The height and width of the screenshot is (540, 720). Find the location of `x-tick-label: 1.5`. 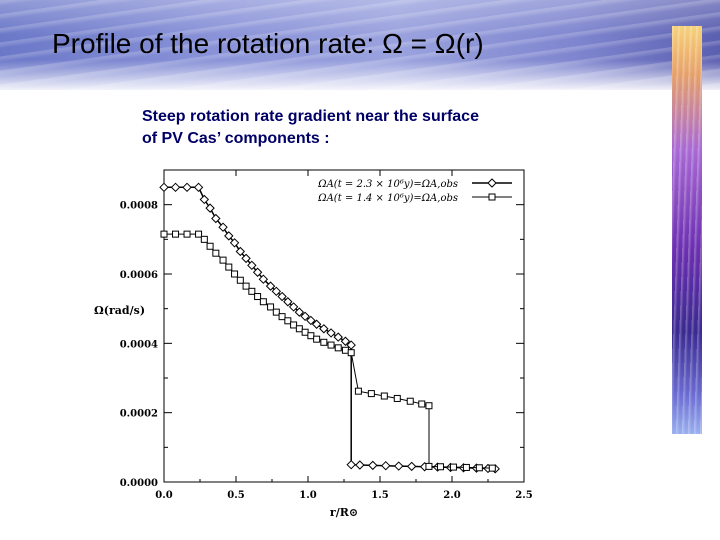

x-tick-label: 1.5 is located at coordinates (379, 495).